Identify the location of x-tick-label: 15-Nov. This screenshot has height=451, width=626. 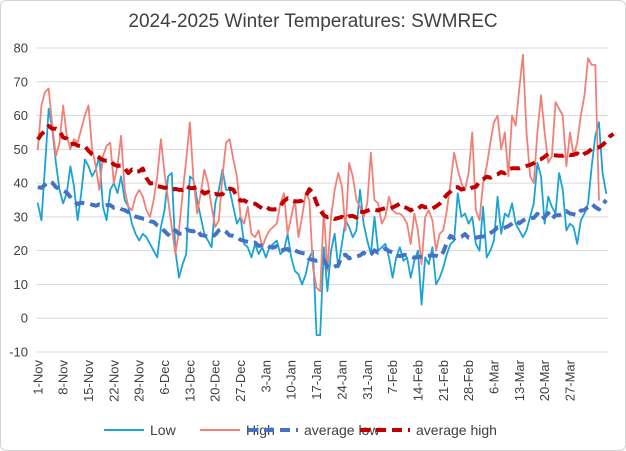
(88, 381).